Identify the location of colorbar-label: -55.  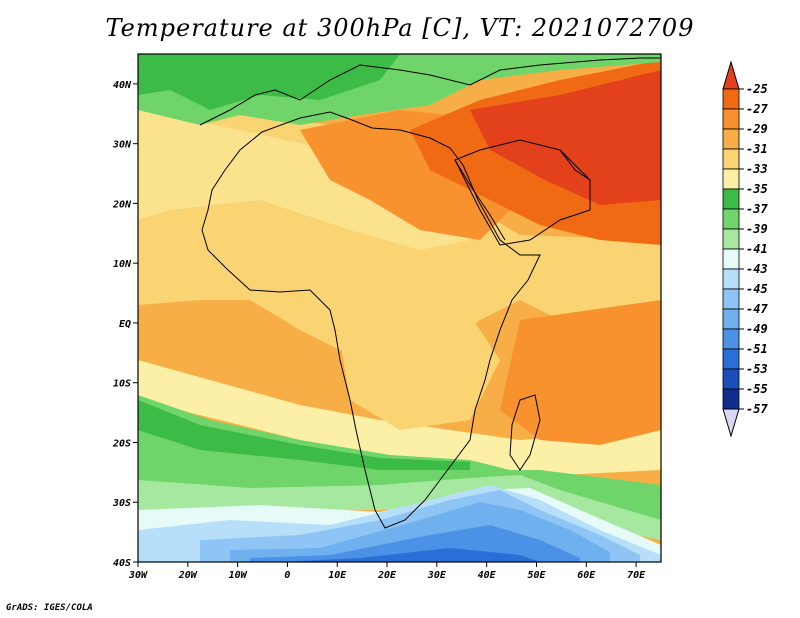
(757, 389).